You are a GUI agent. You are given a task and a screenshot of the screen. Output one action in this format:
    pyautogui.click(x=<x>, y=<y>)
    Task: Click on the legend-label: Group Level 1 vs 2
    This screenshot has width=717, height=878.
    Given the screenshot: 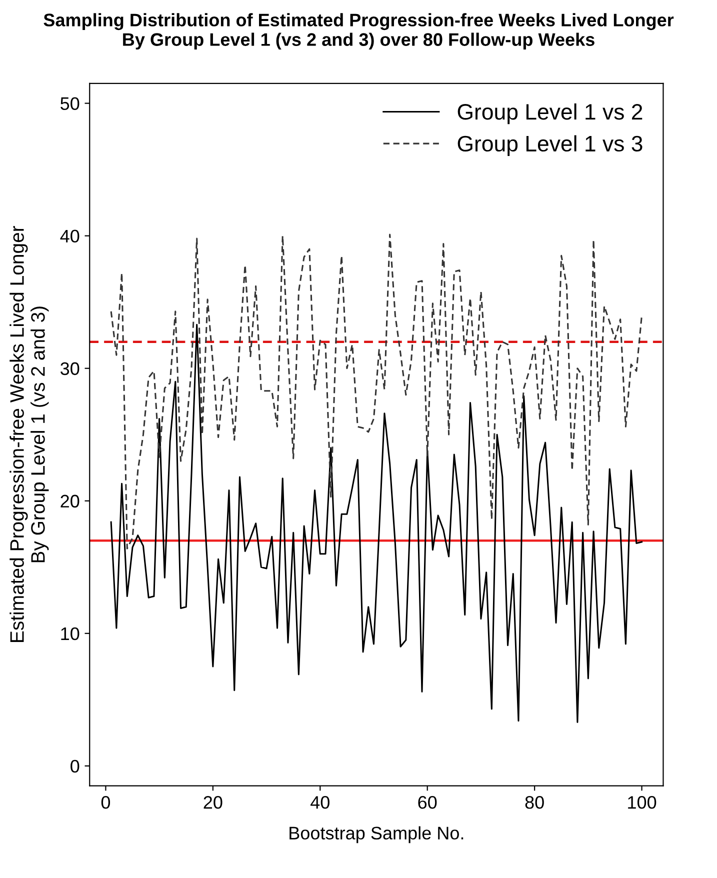 What is the action you would take?
    pyautogui.click(x=550, y=113)
    